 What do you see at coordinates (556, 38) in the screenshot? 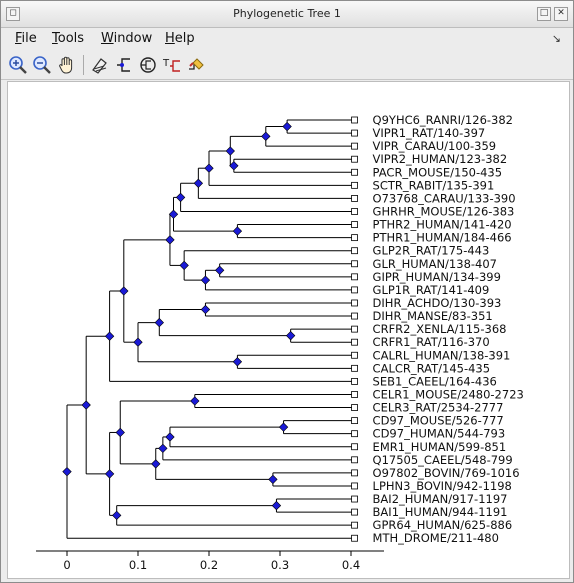
I see `menubar-arrow-icon: ↘` at bounding box center [556, 38].